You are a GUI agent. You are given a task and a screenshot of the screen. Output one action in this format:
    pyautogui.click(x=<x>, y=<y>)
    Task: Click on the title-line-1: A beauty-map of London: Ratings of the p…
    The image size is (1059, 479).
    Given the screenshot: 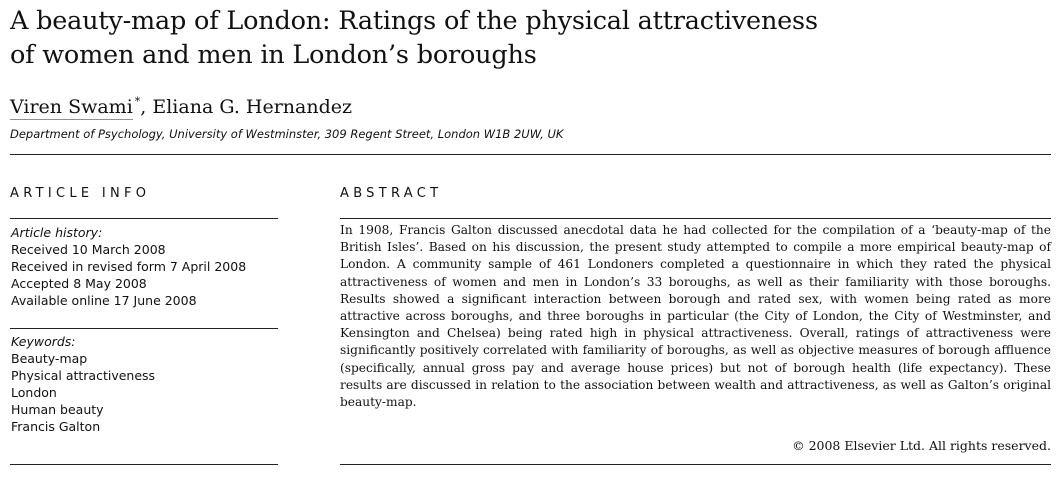 What is the action you would take?
    pyautogui.click(x=414, y=21)
    